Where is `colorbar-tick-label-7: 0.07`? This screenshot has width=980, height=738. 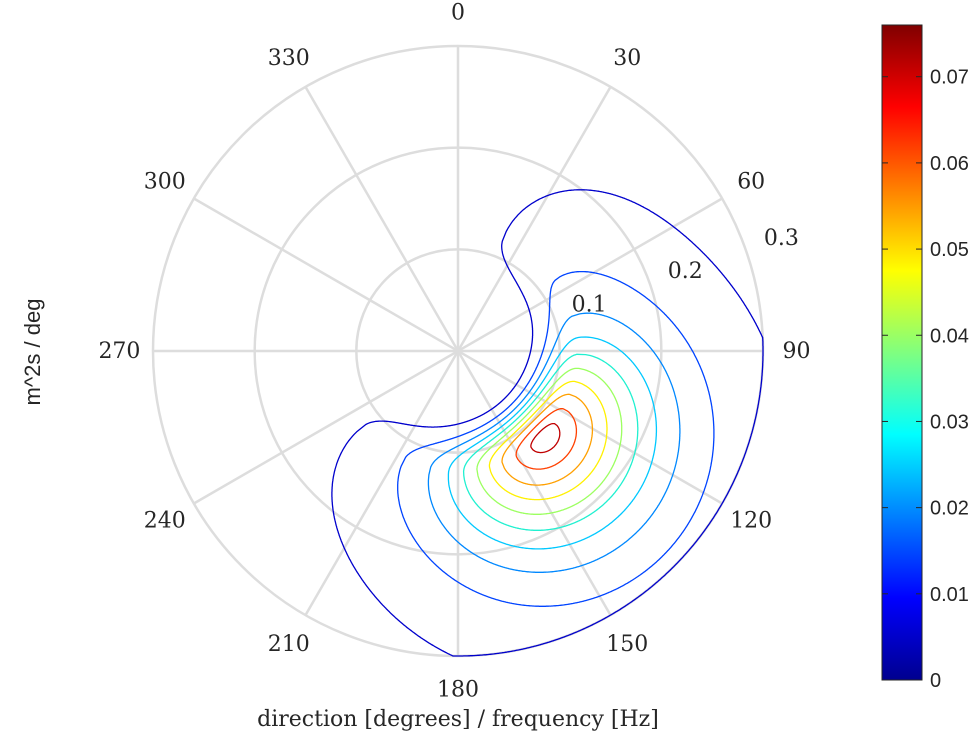
colorbar-tick-label-7: 0.07 is located at coordinates (949, 78).